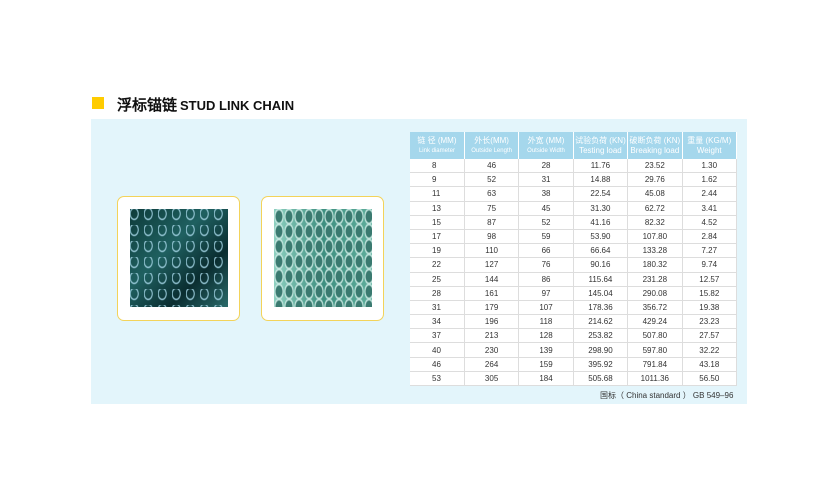  What do you see at coordinates (546, 237) in the screenshot?
I see `table-cell: 59` at bounding box center [546, 237].